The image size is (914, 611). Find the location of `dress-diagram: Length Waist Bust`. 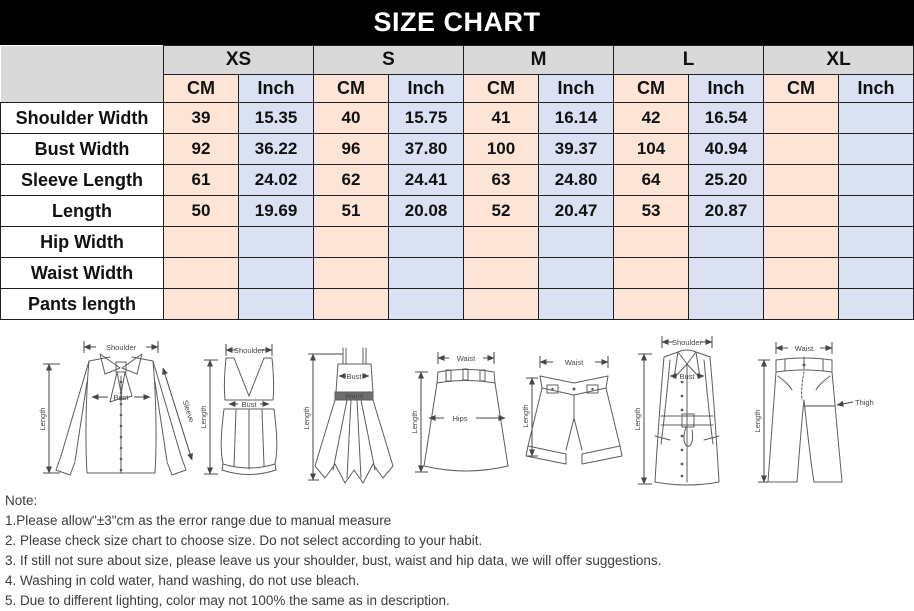

dress-diagram: Length Waist Bust is located at coordinates (348, 415).